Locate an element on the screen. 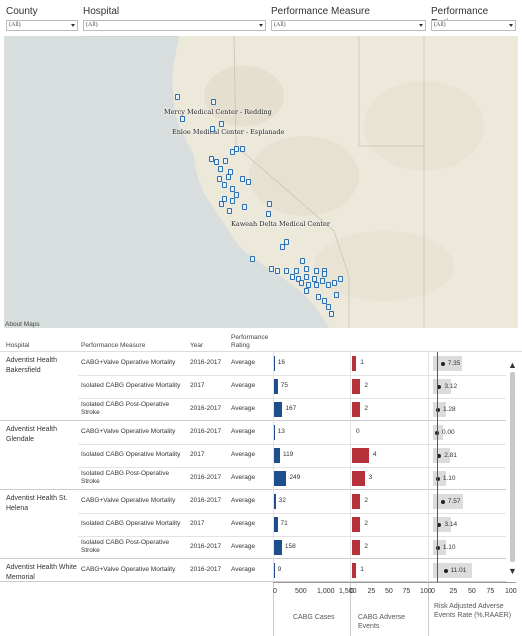  about-maps-link: About Maps is located at coordinates (22, 324).